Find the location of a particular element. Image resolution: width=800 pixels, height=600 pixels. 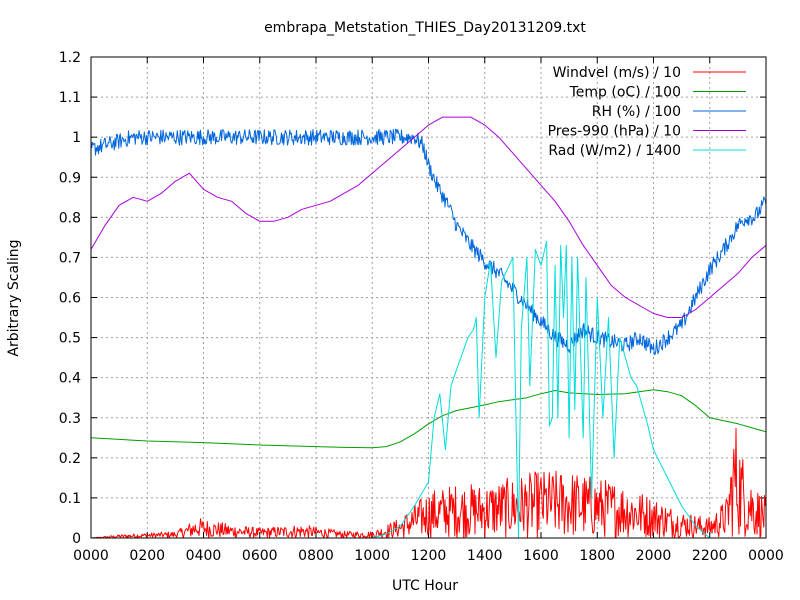

x-tick-label: 0200 is located at coordinates (147, 556).